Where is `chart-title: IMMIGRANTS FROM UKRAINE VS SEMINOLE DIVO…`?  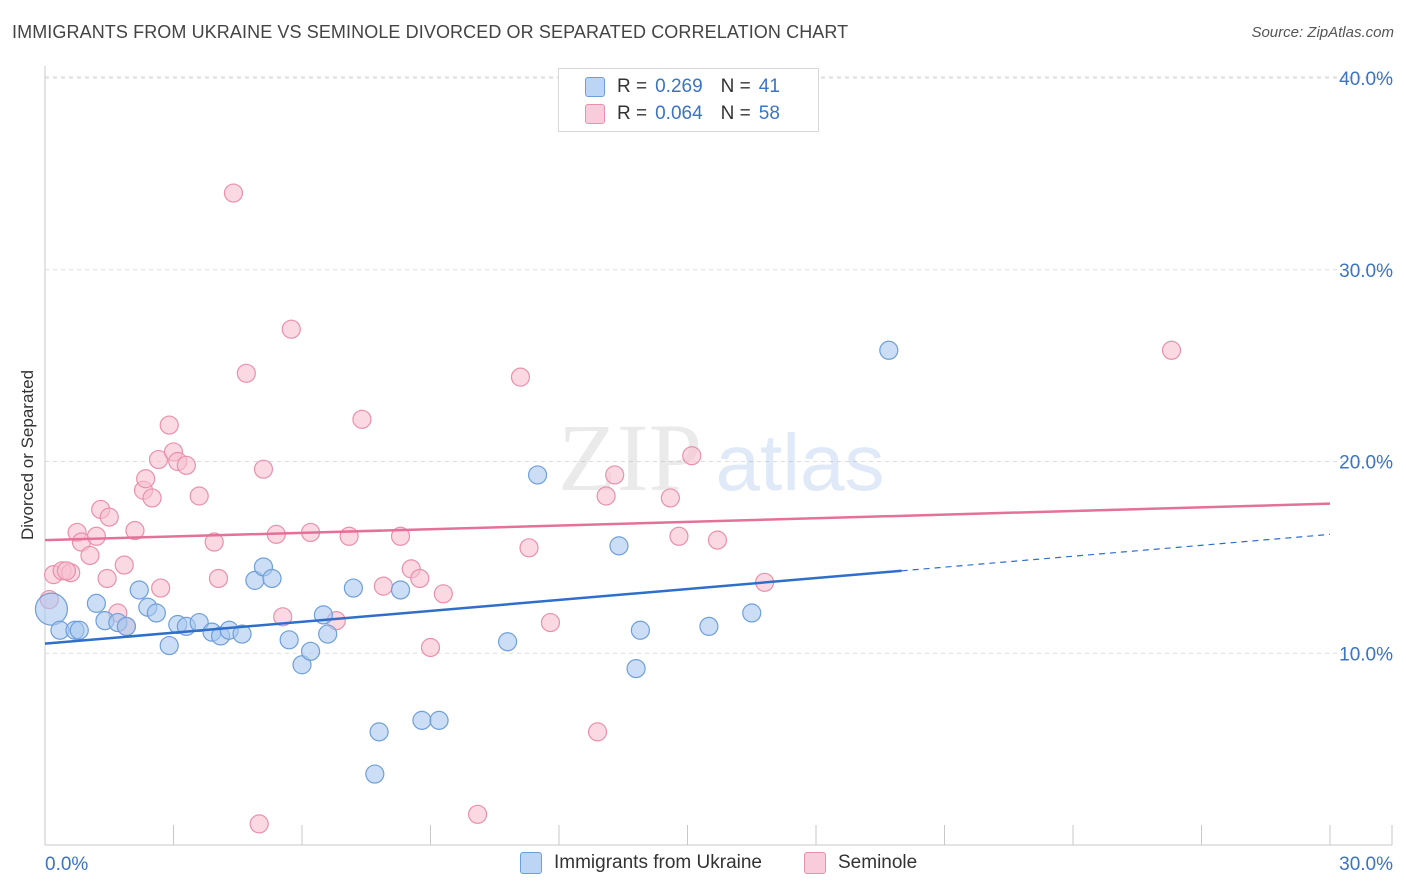 chart-title: IMMIGRANTS FROM UKRAINE VS SEMINOLE DIVO… is located at coordinates (430, 32).